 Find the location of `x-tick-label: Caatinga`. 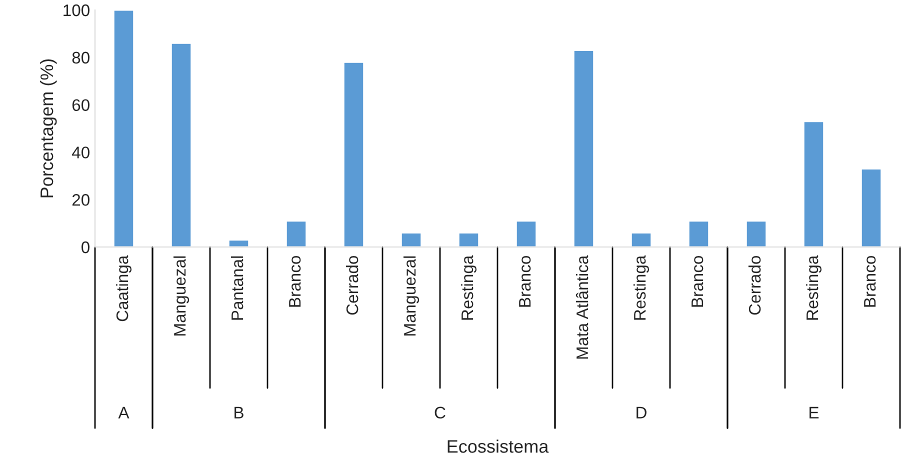

x-tick-label: Caatinga is located at coordinates (124, 288).